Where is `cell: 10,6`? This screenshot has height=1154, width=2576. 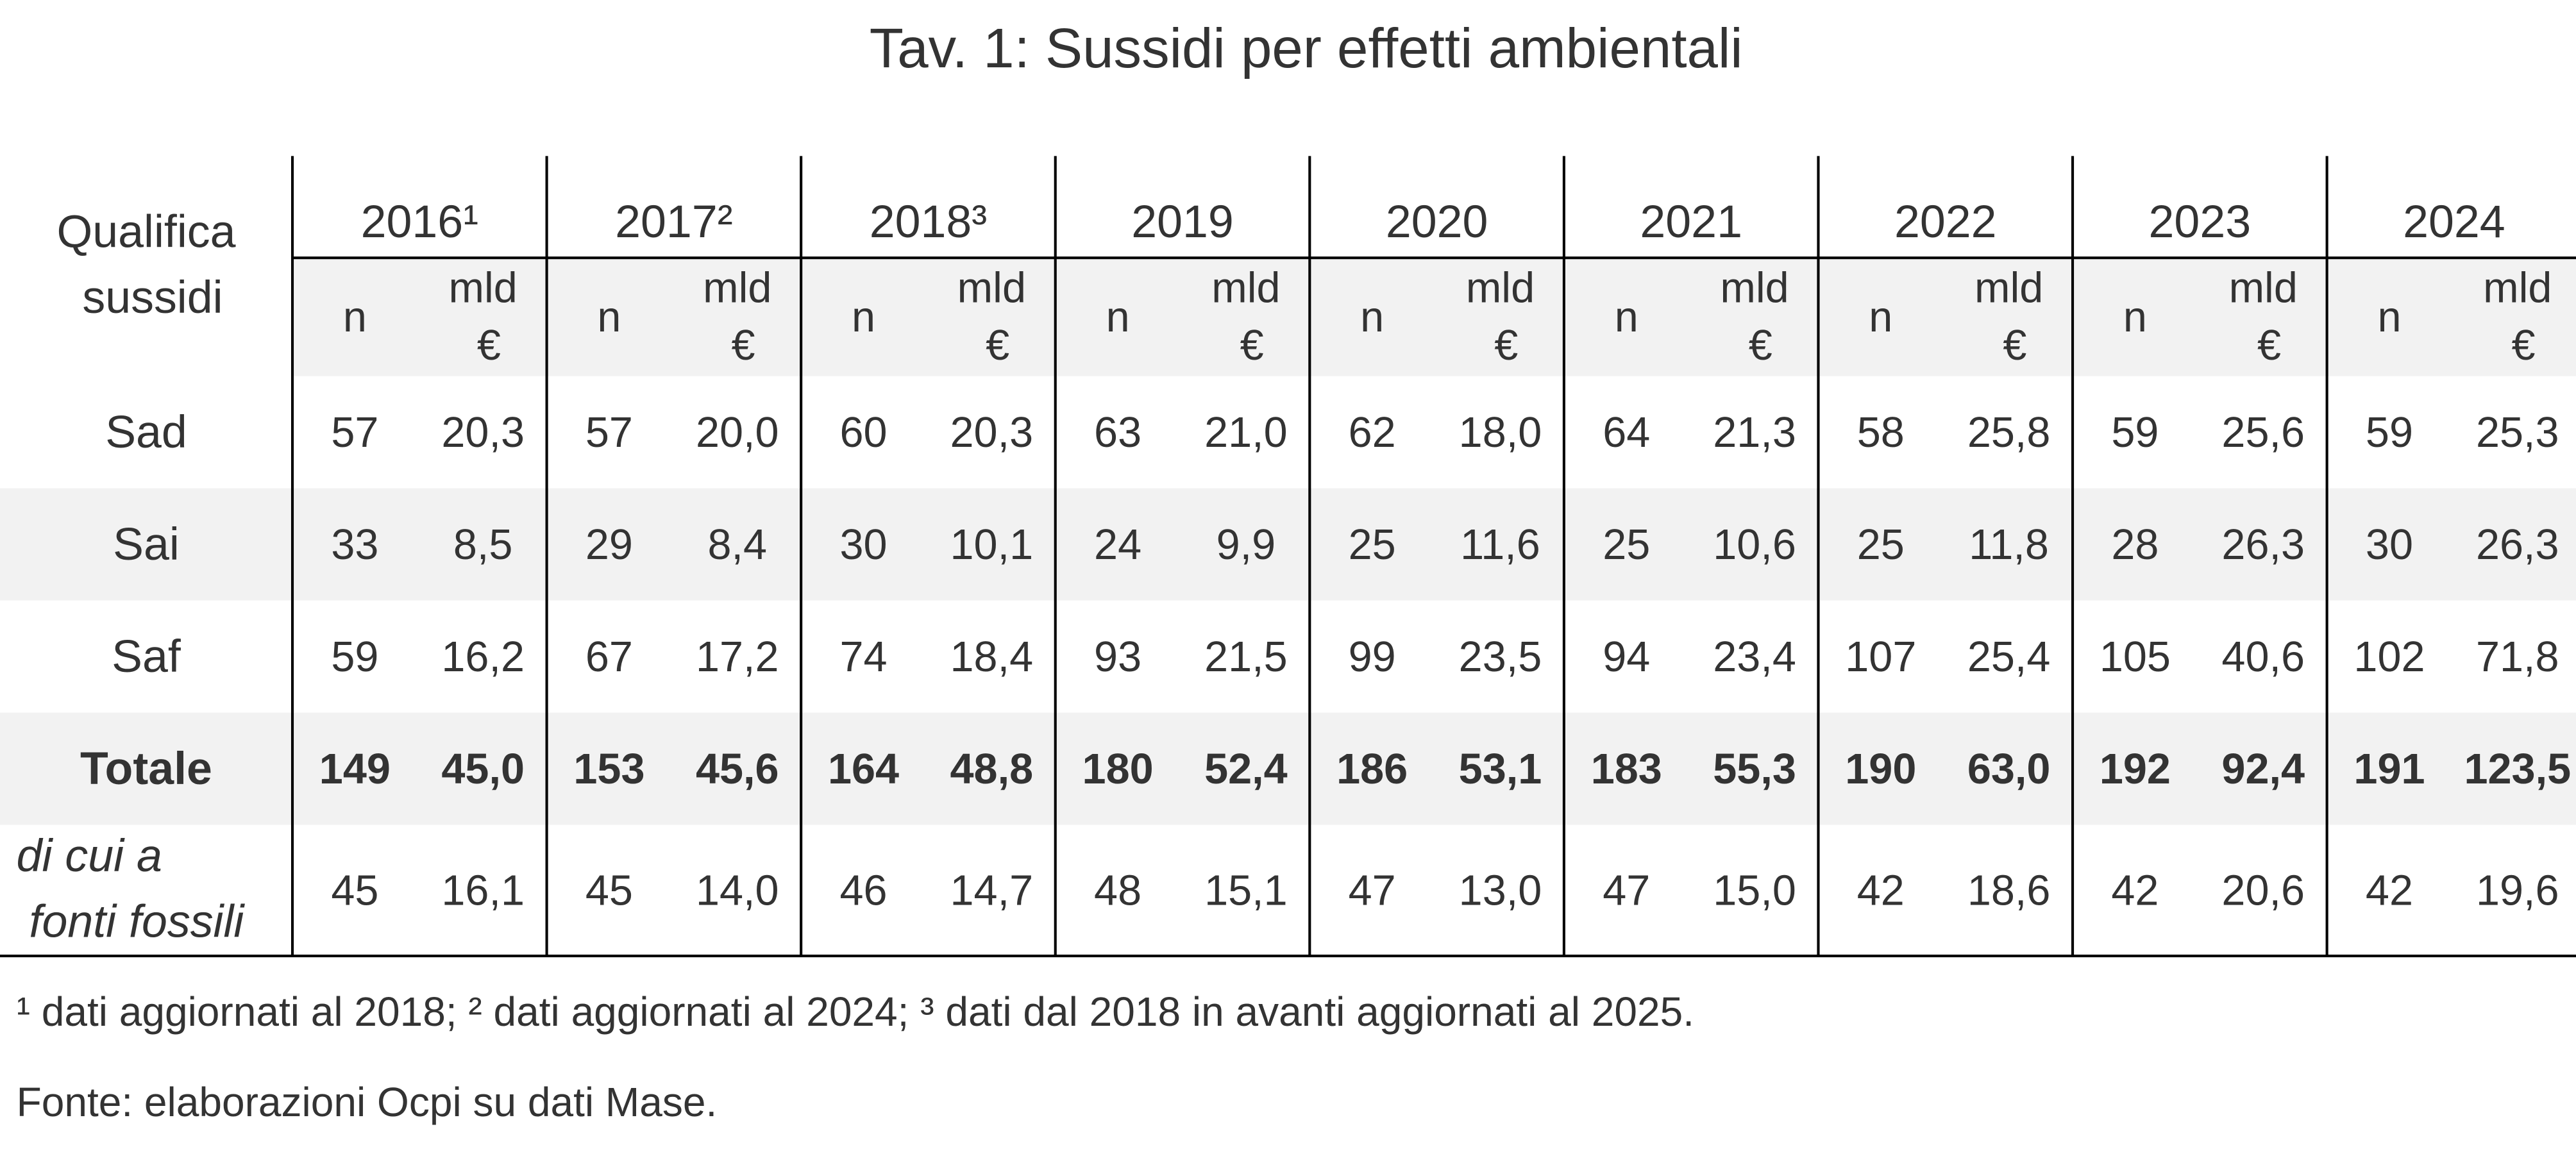 cell: 10,6 is located at coordinates (1754, 545).